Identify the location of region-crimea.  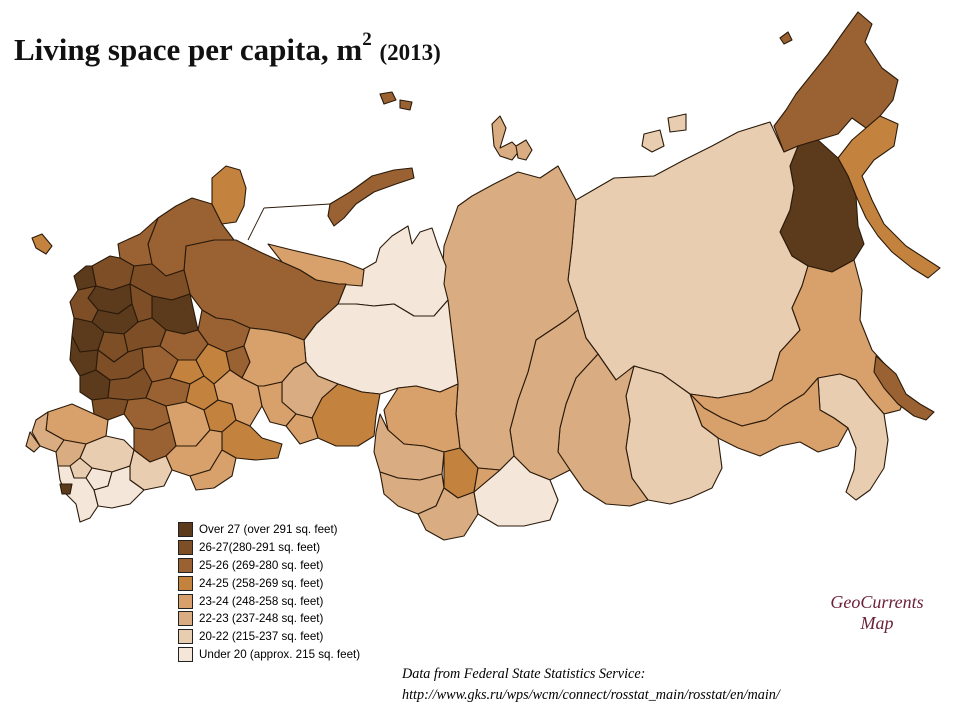
(33, 442).